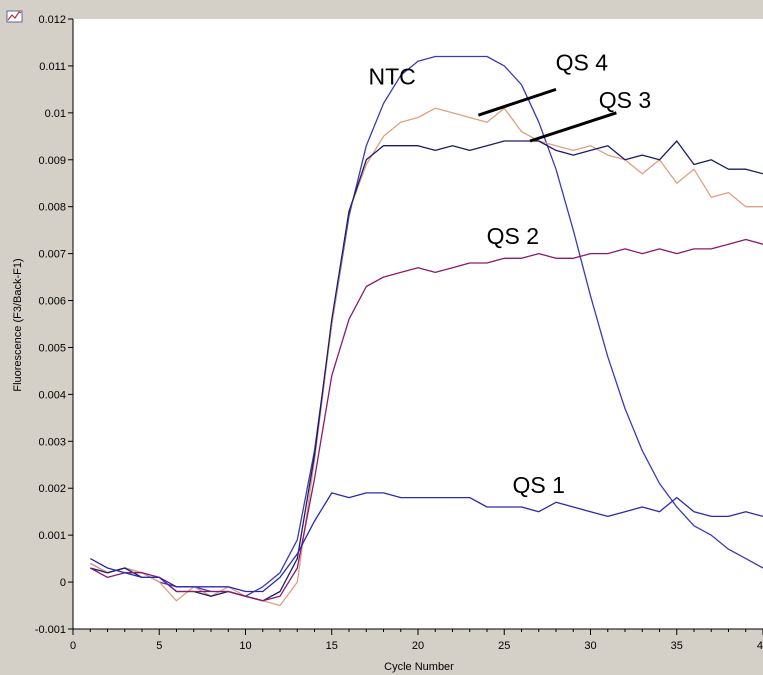  Describe the element at coordinates (52, 302) in the screenshot. I see `y-tick-label: 0.006` at that location.